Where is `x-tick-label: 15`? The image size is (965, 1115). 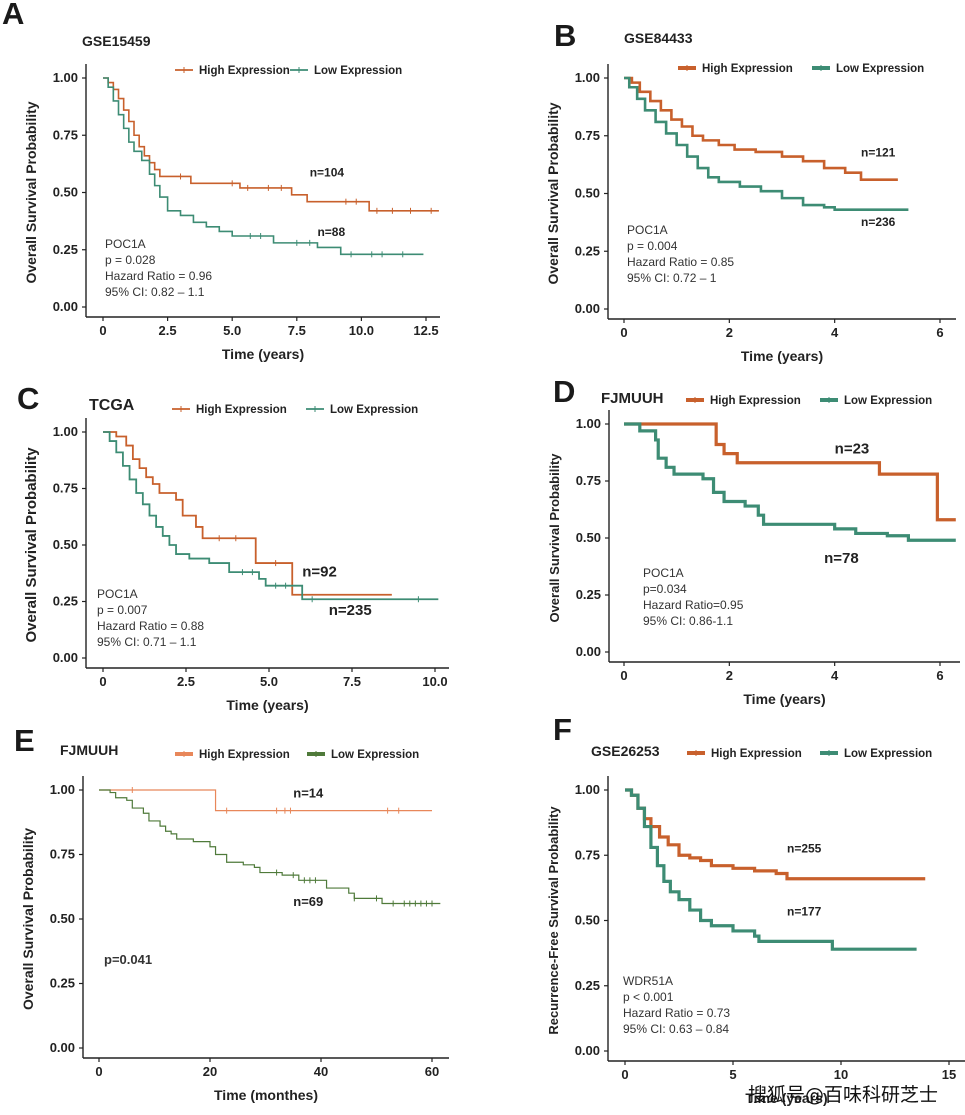
x-tick-label: 15 is located at coordinates (949, 1074).